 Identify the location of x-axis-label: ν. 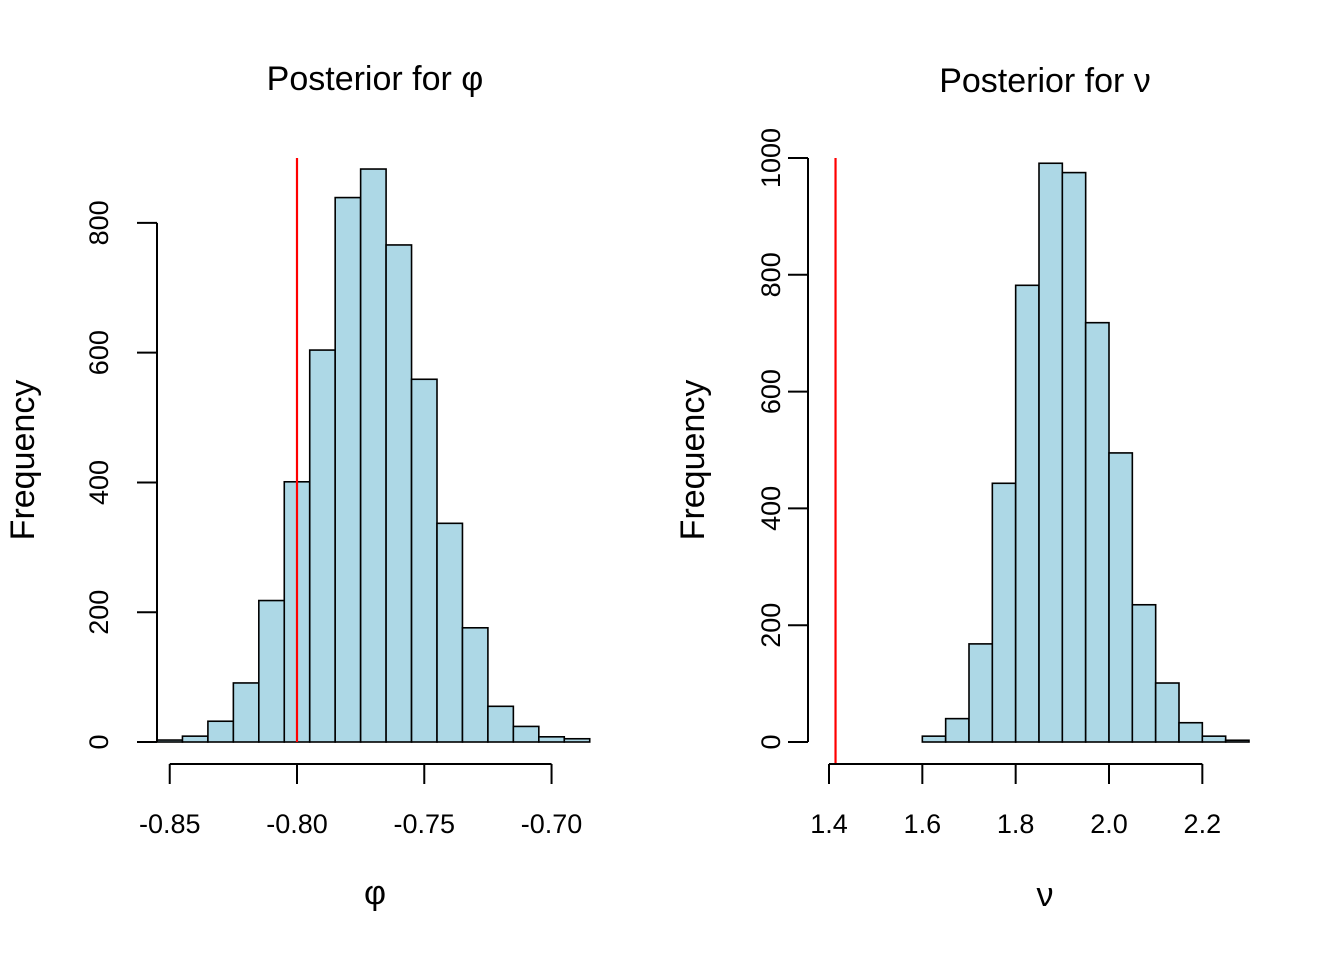
(1045, 895).